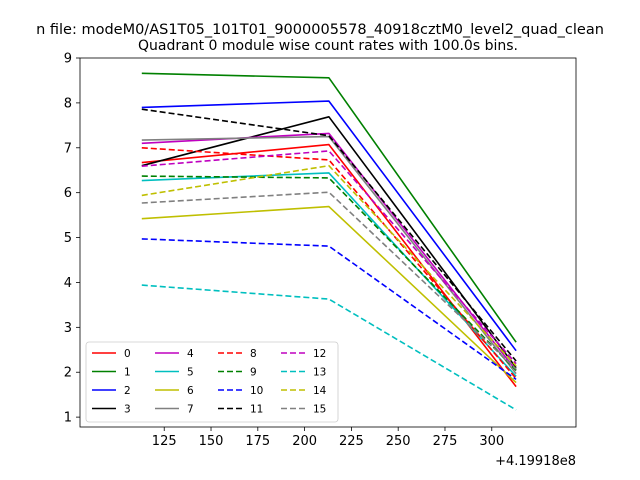 This screenshot has width=640, height=480. I want to click on legend-label-5: 5, so click(190, 373).